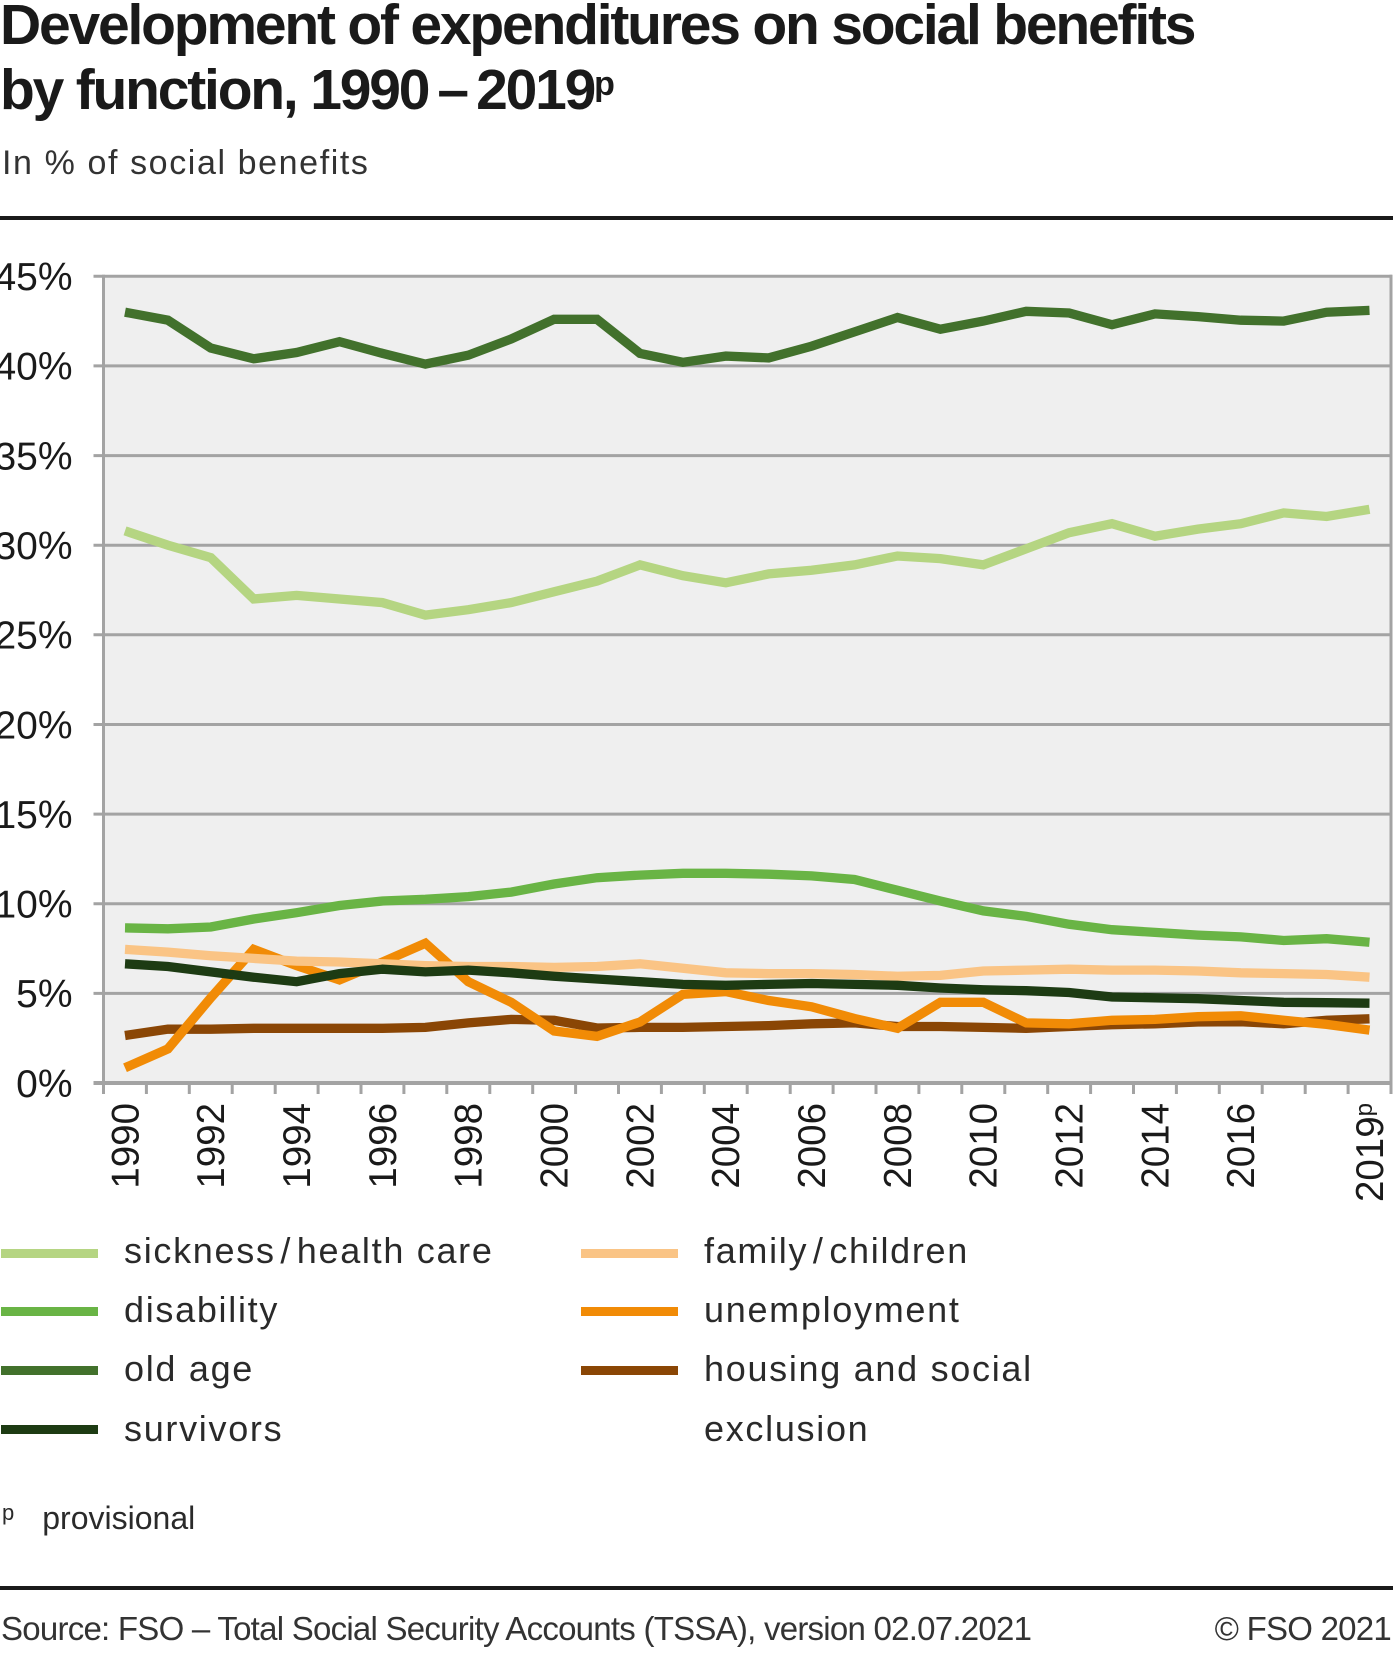  Describe the element at coordinates (36, 277) in the screenshot. I see `svg-text: 45%` at that location.